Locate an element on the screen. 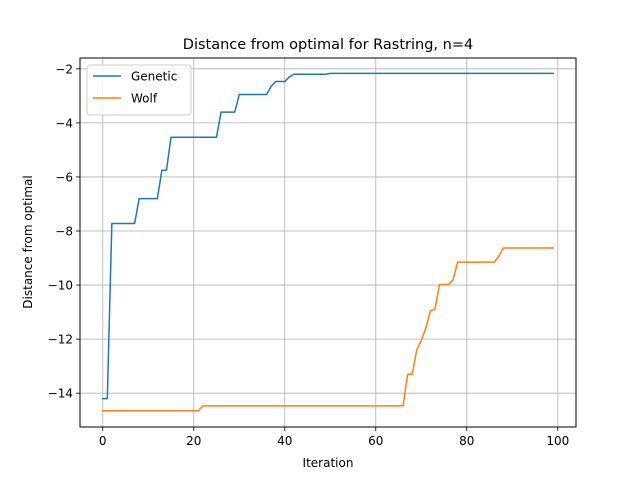 Image resolution: width=640 pixels, height=480 pixels. chart-title: Distance from optimal for Rastring, n=4 is located at coordinates (328, 45).